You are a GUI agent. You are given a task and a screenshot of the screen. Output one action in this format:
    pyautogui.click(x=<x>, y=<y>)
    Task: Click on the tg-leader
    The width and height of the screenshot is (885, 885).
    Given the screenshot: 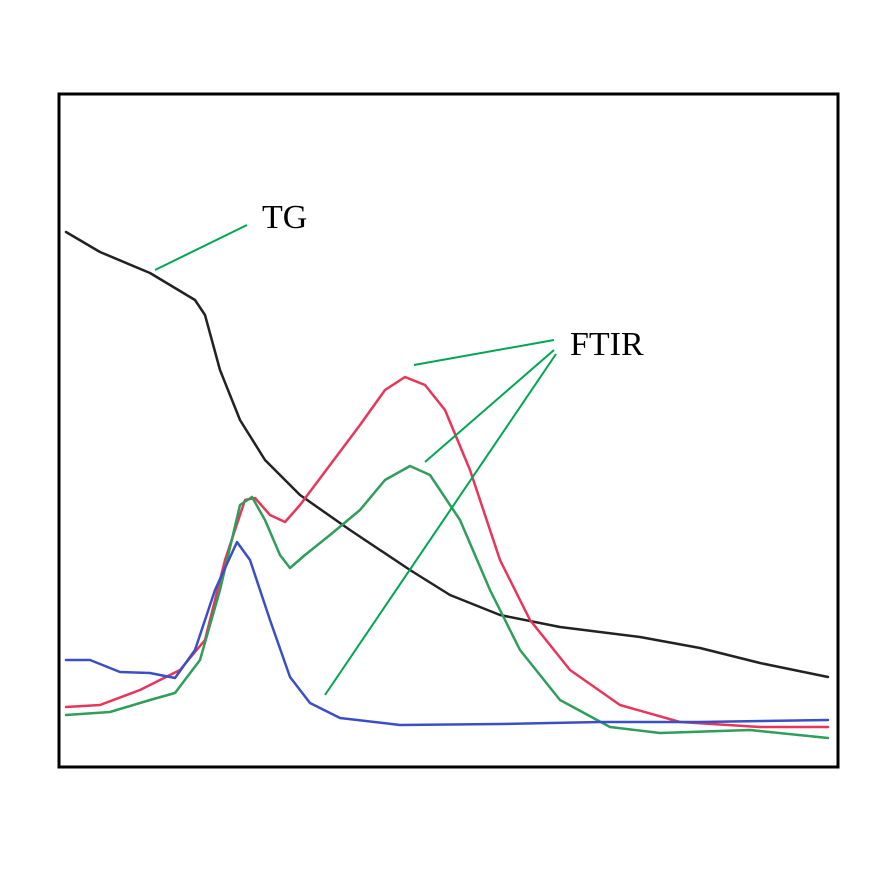 What is the action you would take?
    pyautogui.click(x=201, y=247)
    